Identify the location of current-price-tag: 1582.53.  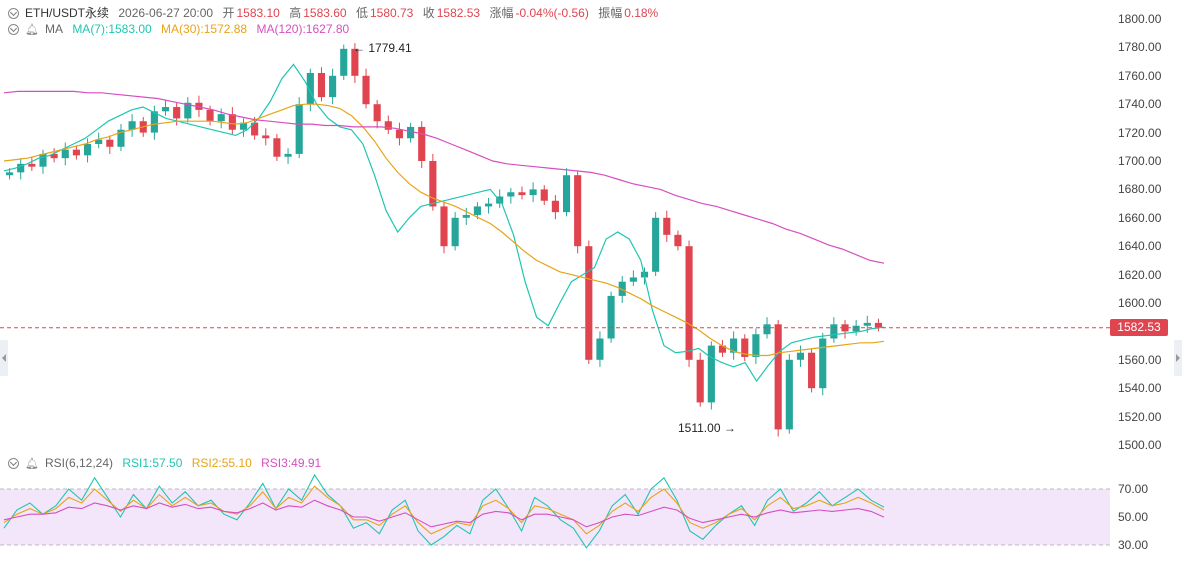
(1139, 327).